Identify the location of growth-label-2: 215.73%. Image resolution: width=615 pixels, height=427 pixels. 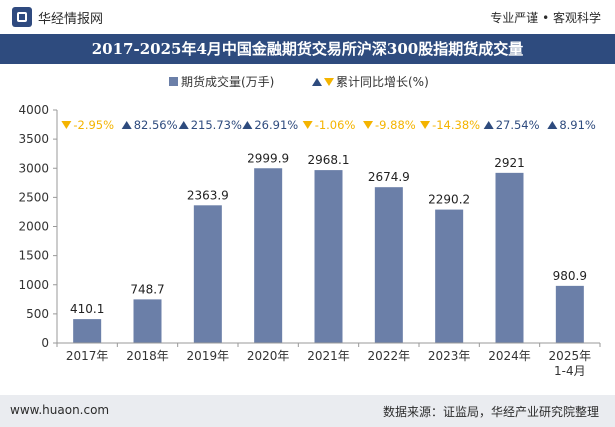
(216, 125).